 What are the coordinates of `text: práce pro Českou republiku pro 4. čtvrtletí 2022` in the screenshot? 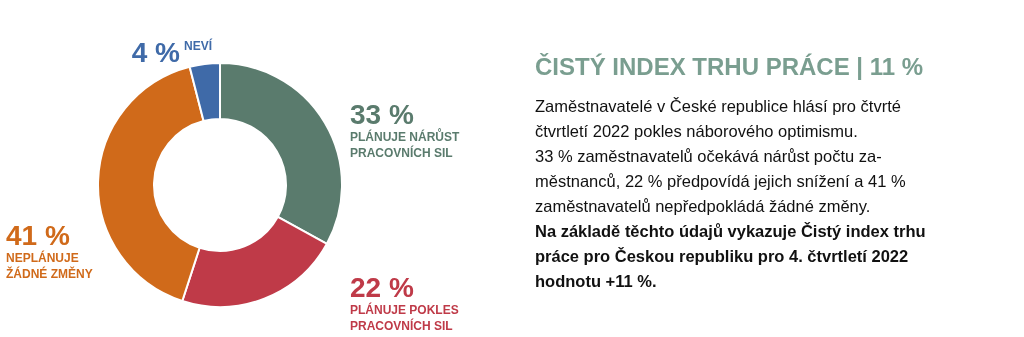 It's located at (722, 256).